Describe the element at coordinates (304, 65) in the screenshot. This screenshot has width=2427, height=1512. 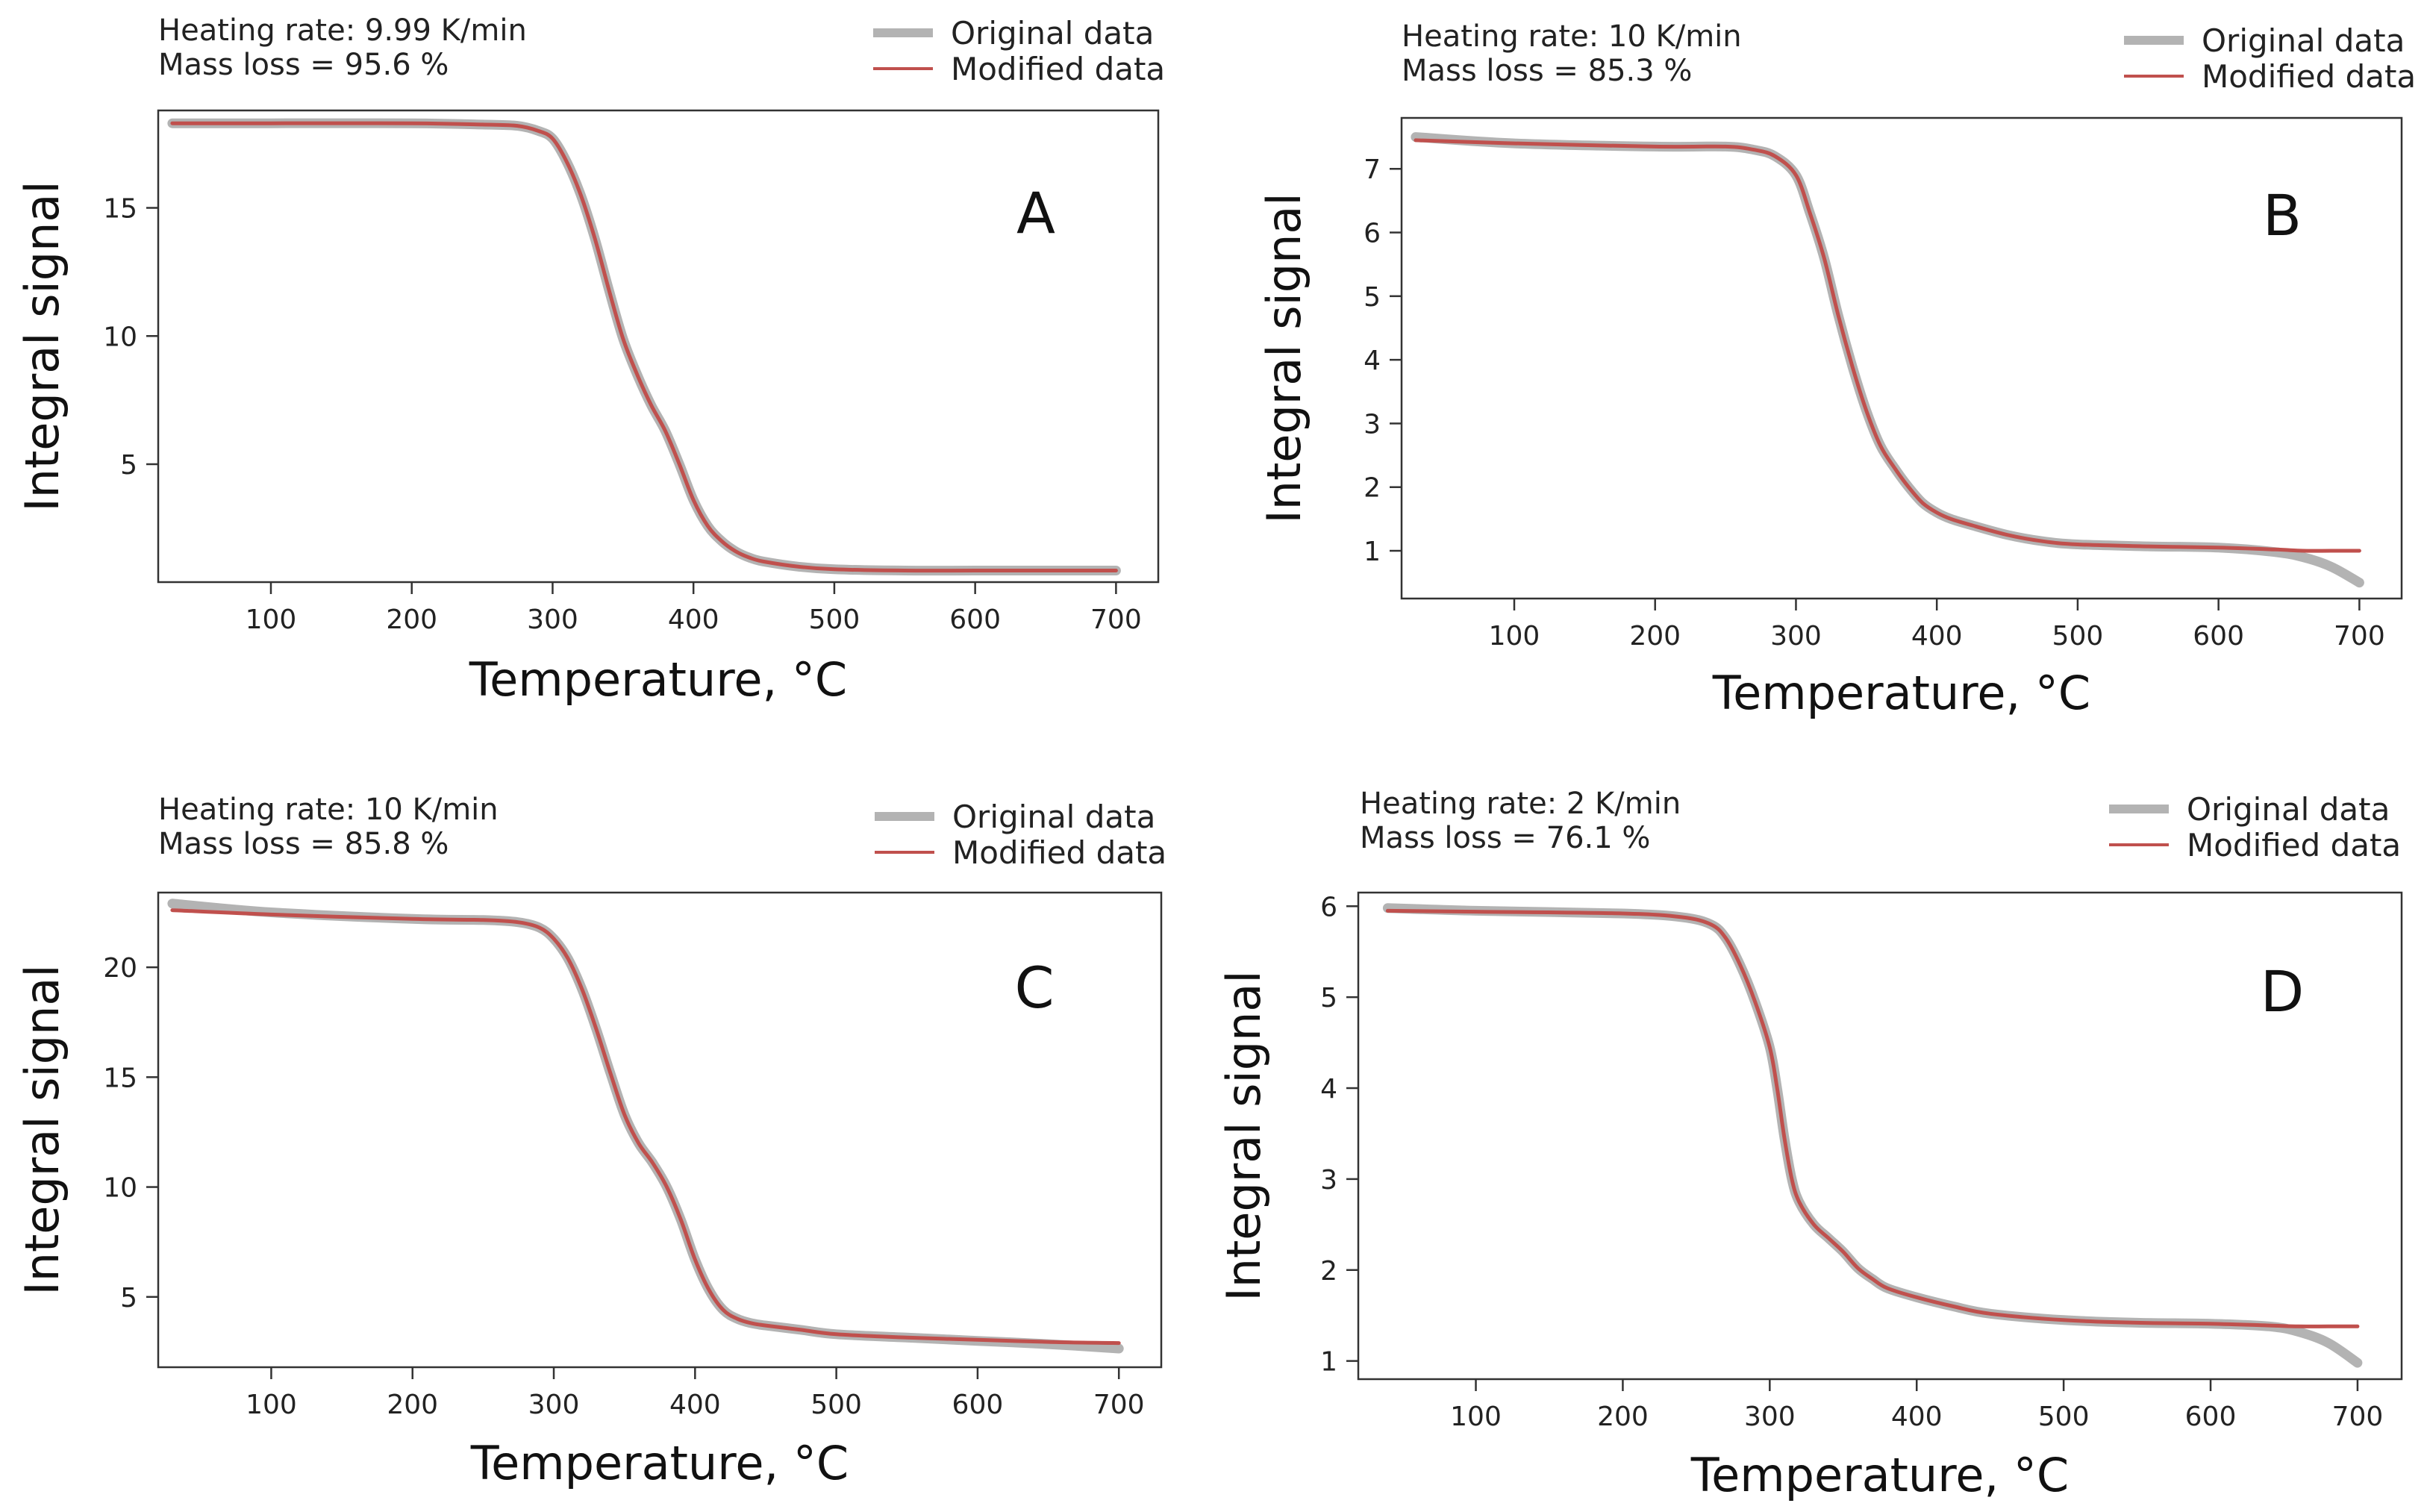
I see `mass-loss-label: Mass loss = 95.6 %` at that location.